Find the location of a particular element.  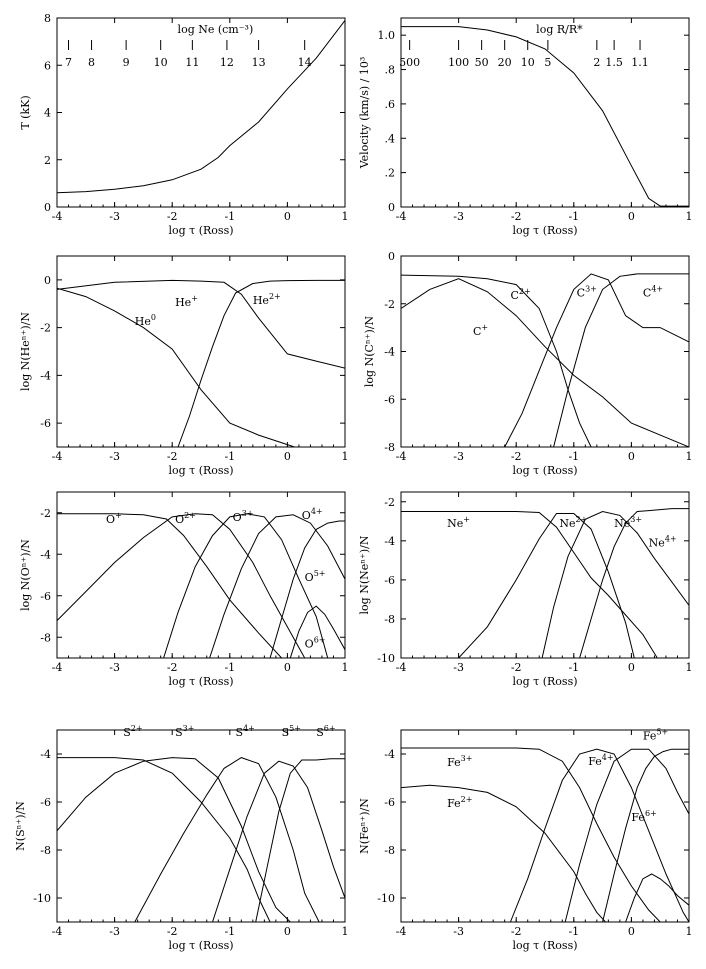

ion-label-O2+: O2+ is located at coordinates (185, 518).